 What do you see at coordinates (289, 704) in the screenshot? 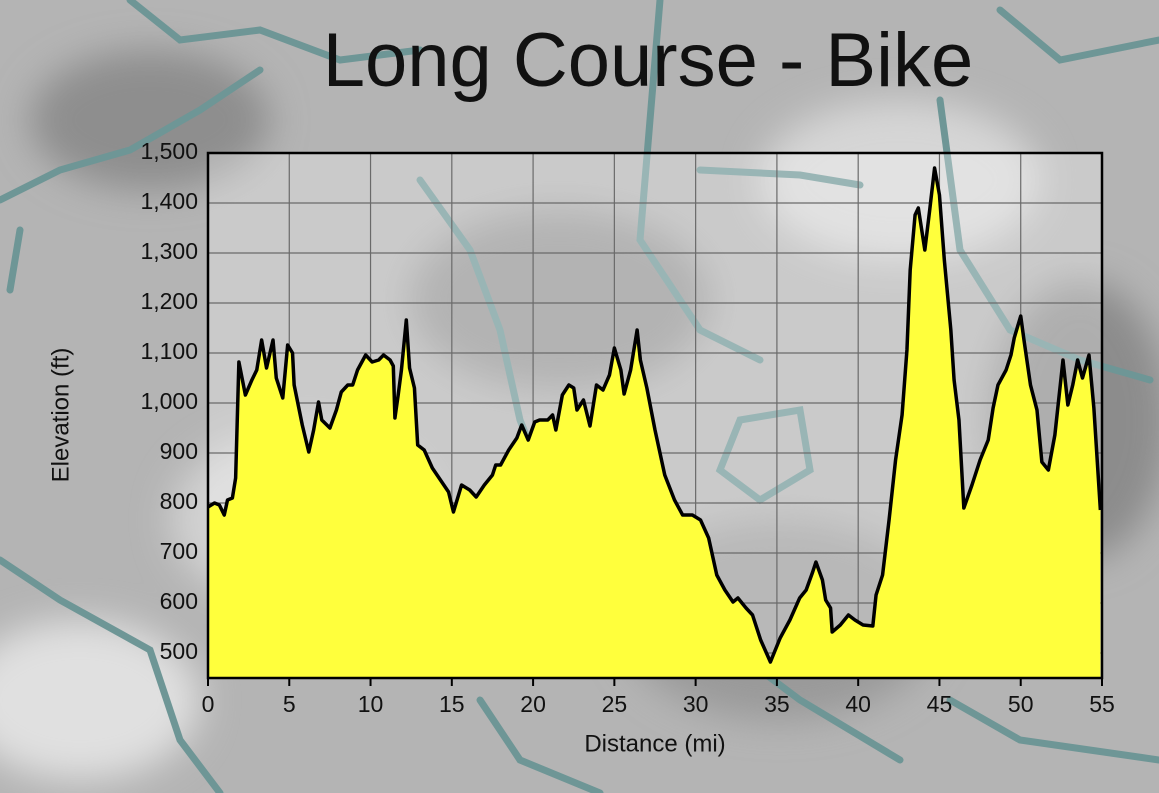
I see `x-tick-label: 5` at bounding box center [289, 704].